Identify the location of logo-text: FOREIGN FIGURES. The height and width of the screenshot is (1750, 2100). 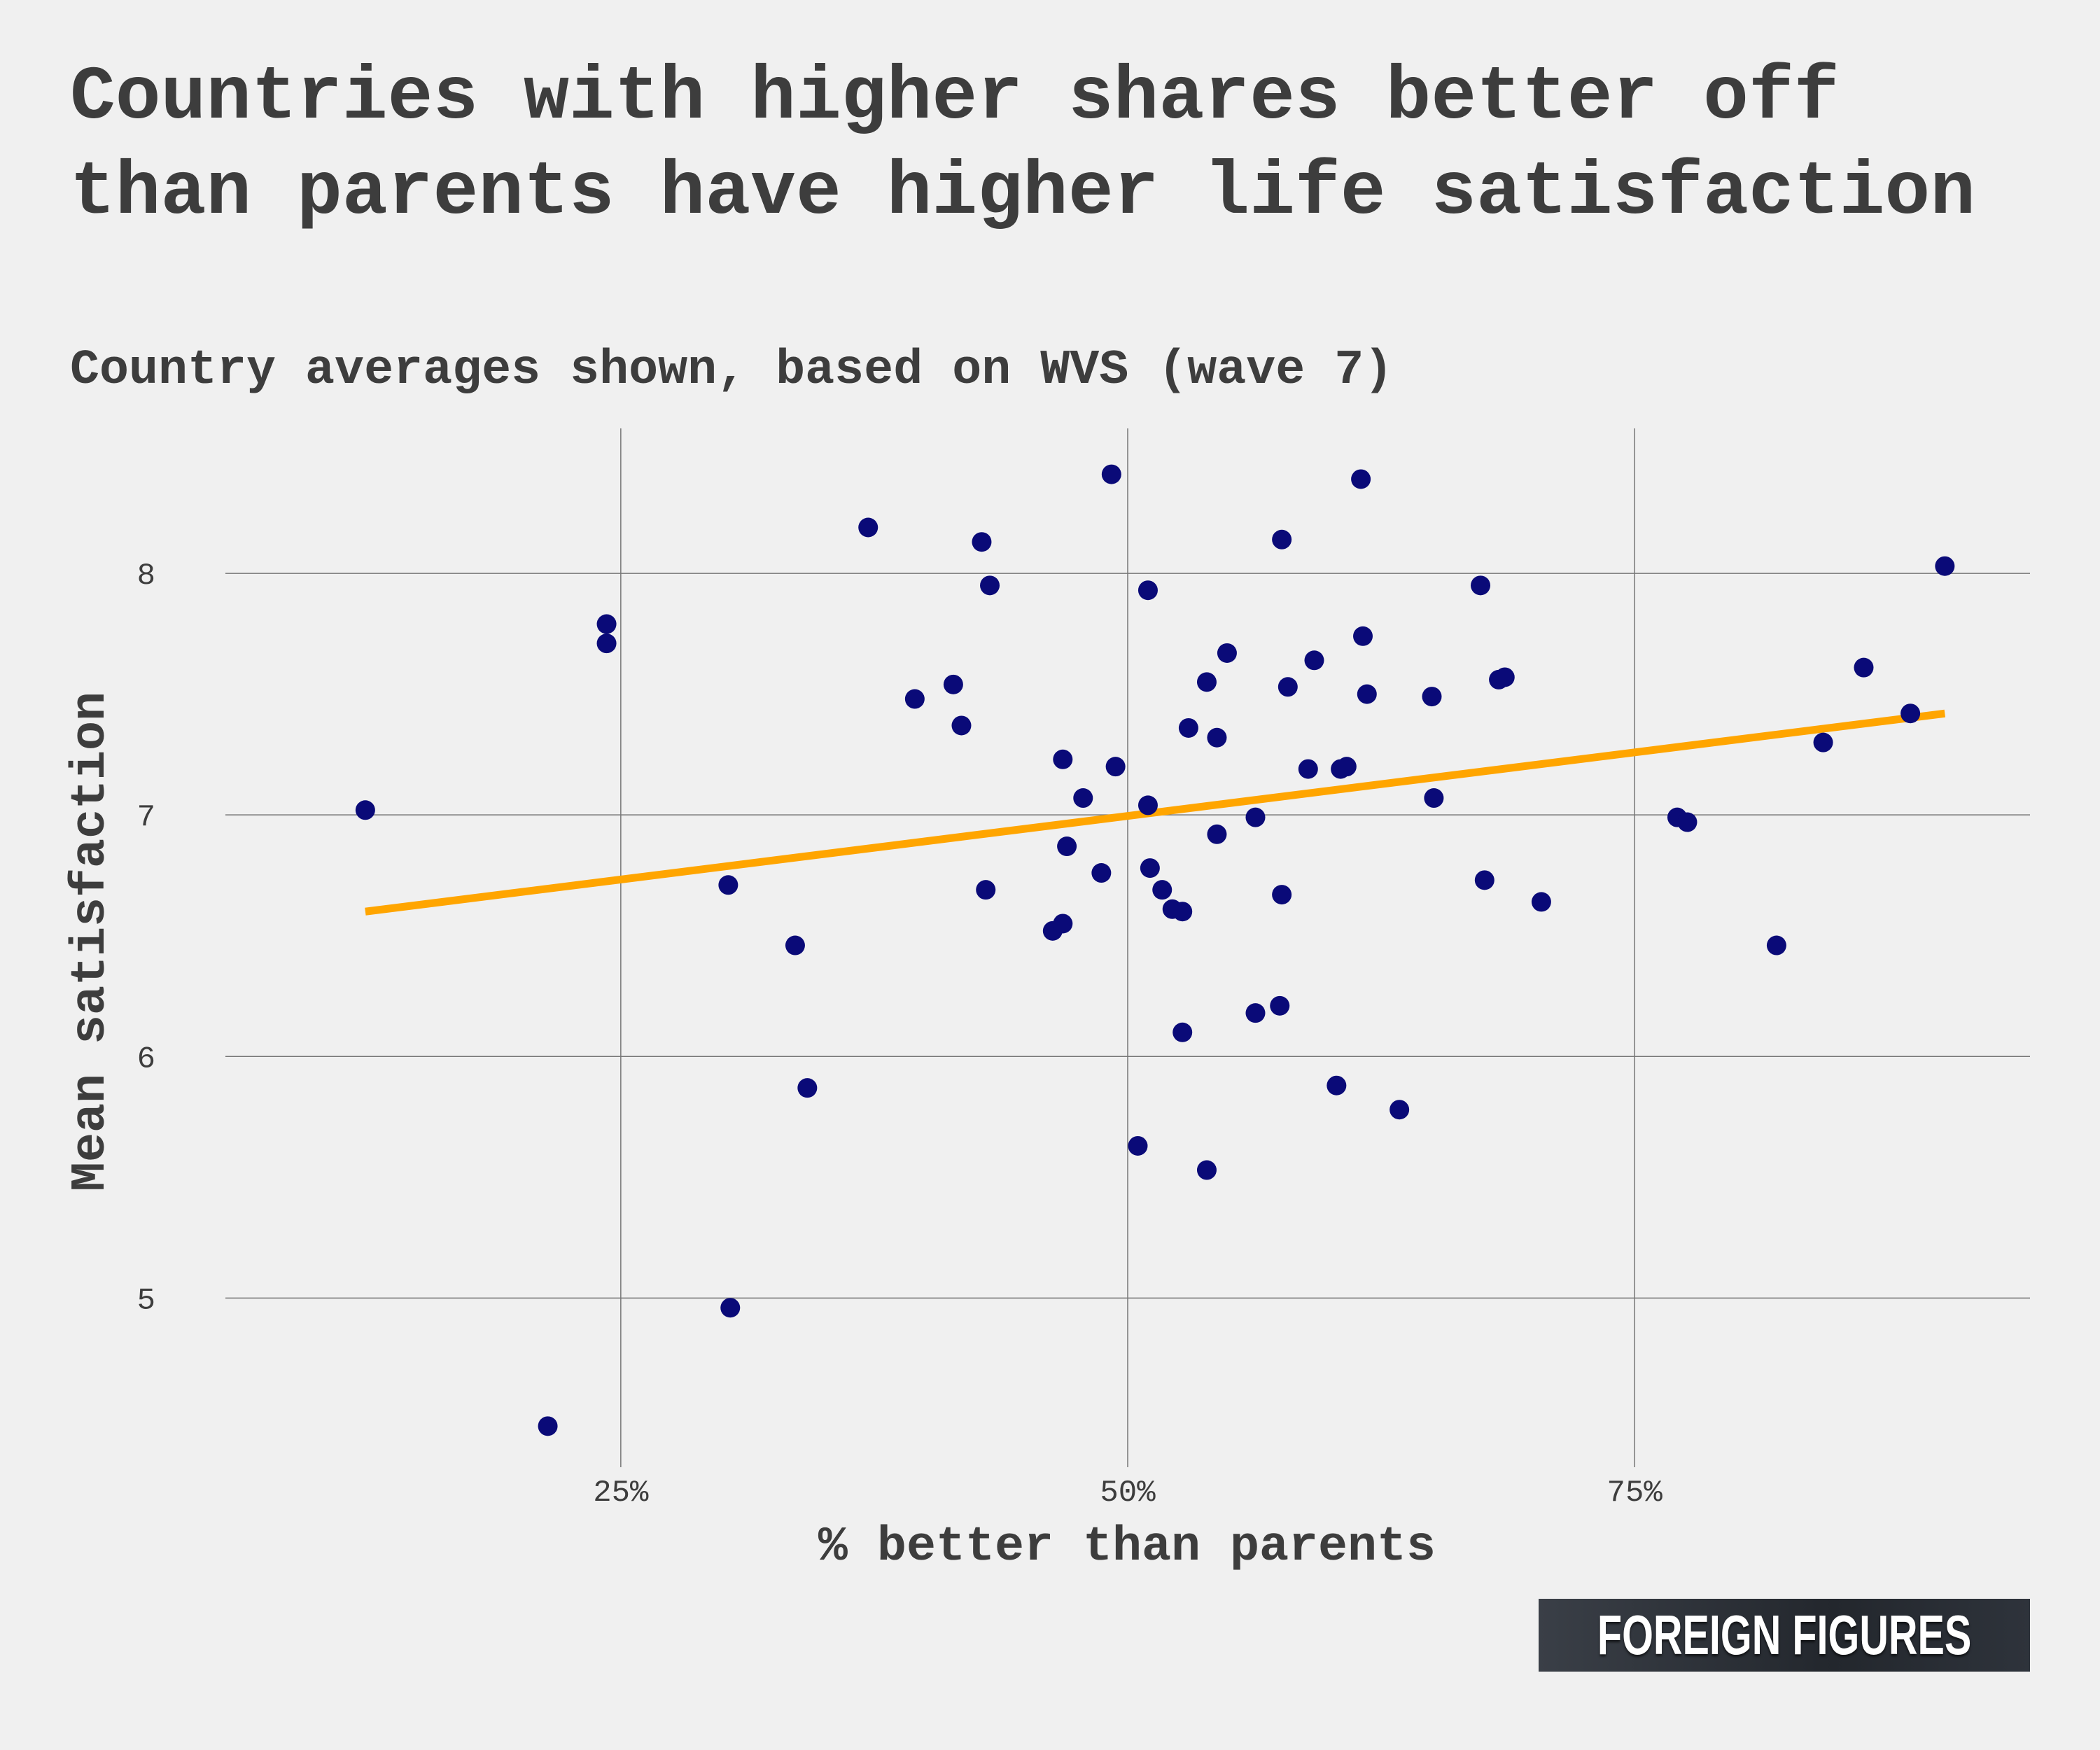
(1784, 1635).